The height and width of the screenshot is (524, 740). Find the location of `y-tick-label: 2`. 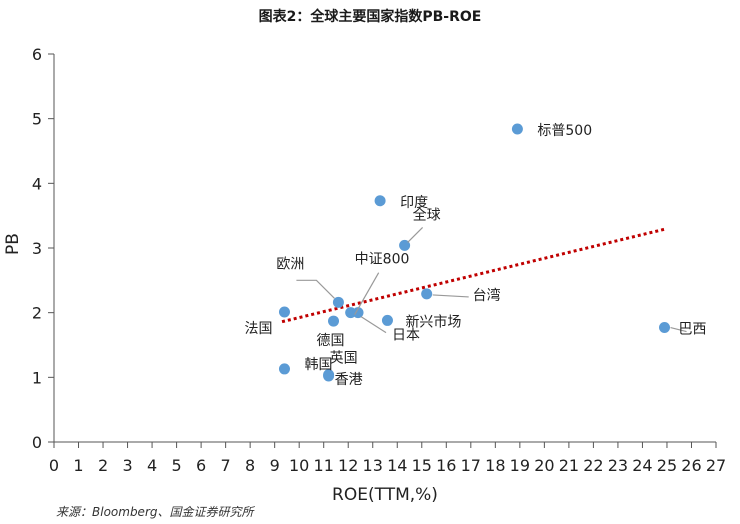

y-tick-label: 2 is located at coordinates (37, 313).